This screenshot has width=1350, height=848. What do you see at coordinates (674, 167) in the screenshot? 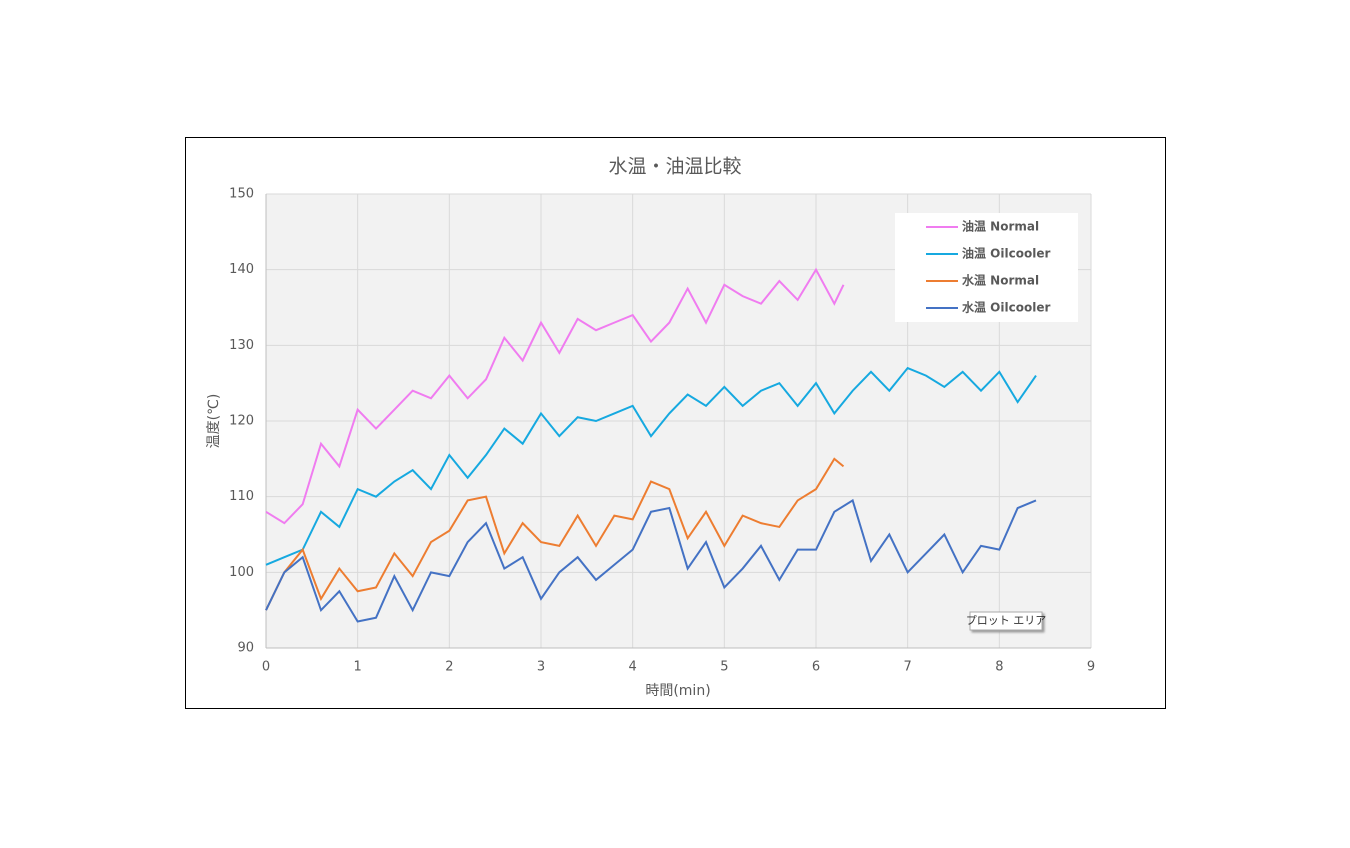
I see `chart-title: 水温・油温比較` at bounding box center [674, 167].